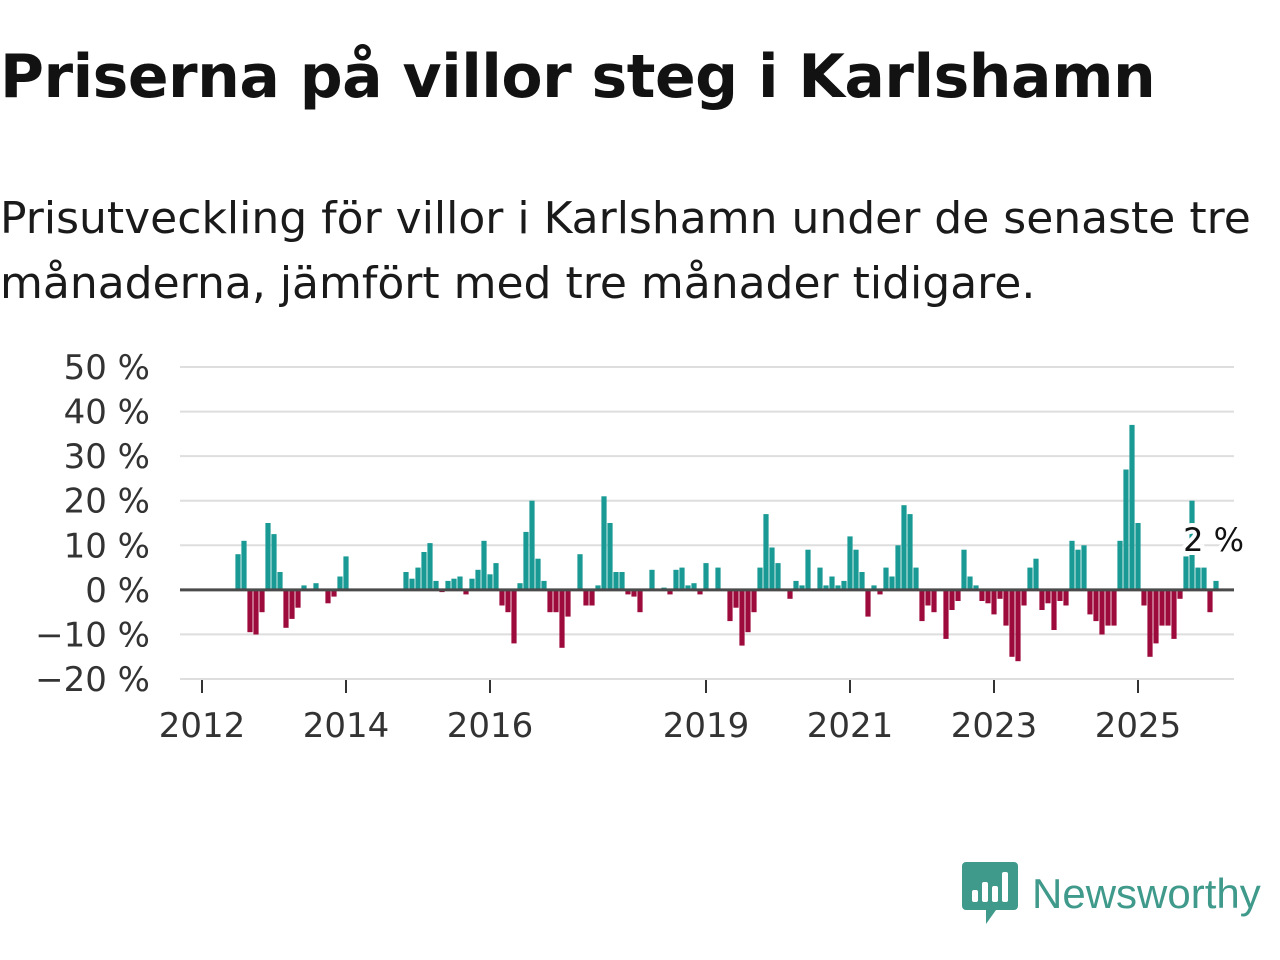  What do you see at coordinates (670, 713) in the screenshot?
I see `x-axis: 2012 2014 2016 2019 2021 2023 2025` at bounding box center [670, 713].